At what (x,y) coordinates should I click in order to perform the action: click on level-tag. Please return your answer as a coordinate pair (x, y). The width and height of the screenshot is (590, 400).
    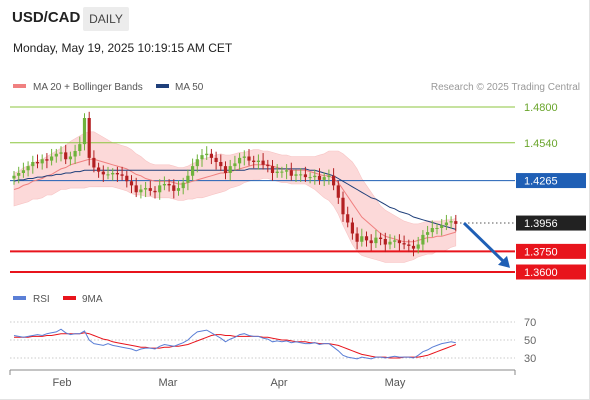
    Looking at the image, I should click on (551, 223).